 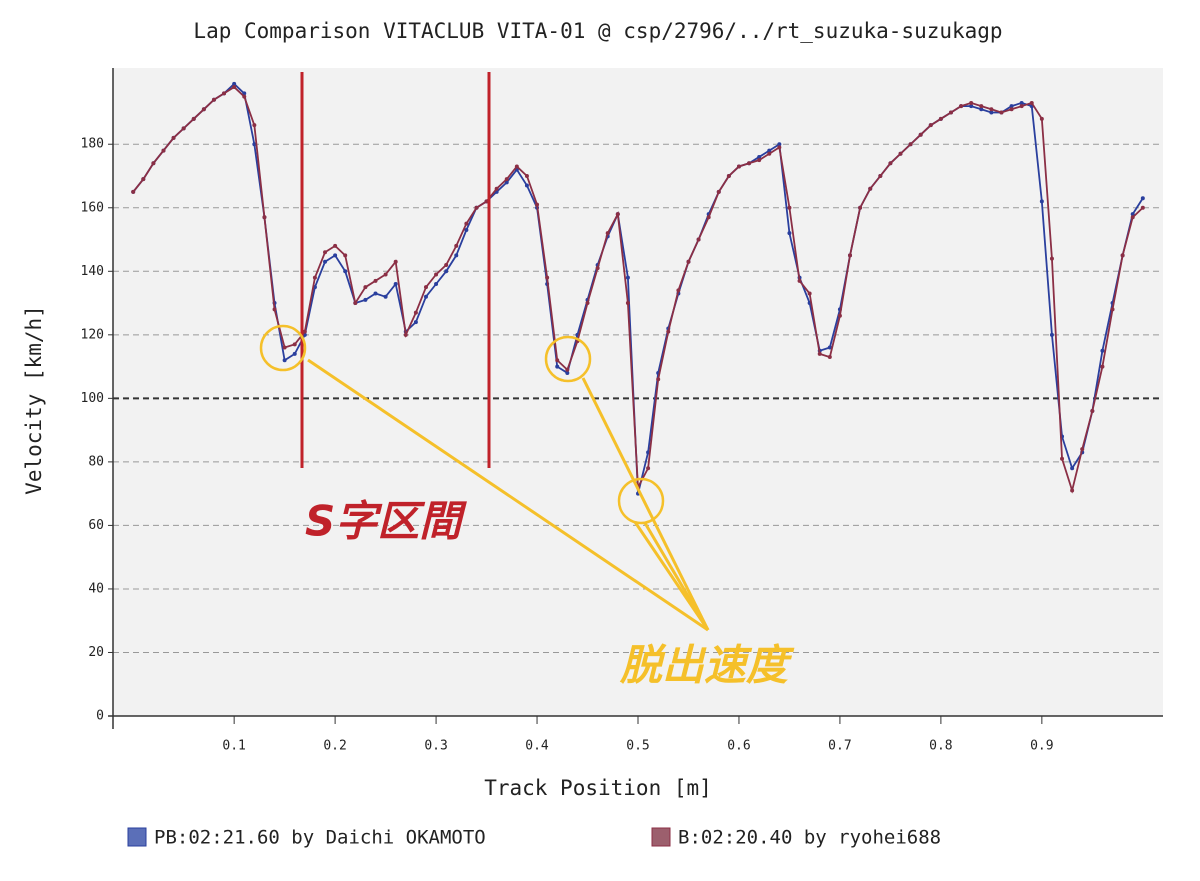 I want to click on legend-label: PB:02:21.60 by Daichi OKAMOTO, so click(x=320, y=838).